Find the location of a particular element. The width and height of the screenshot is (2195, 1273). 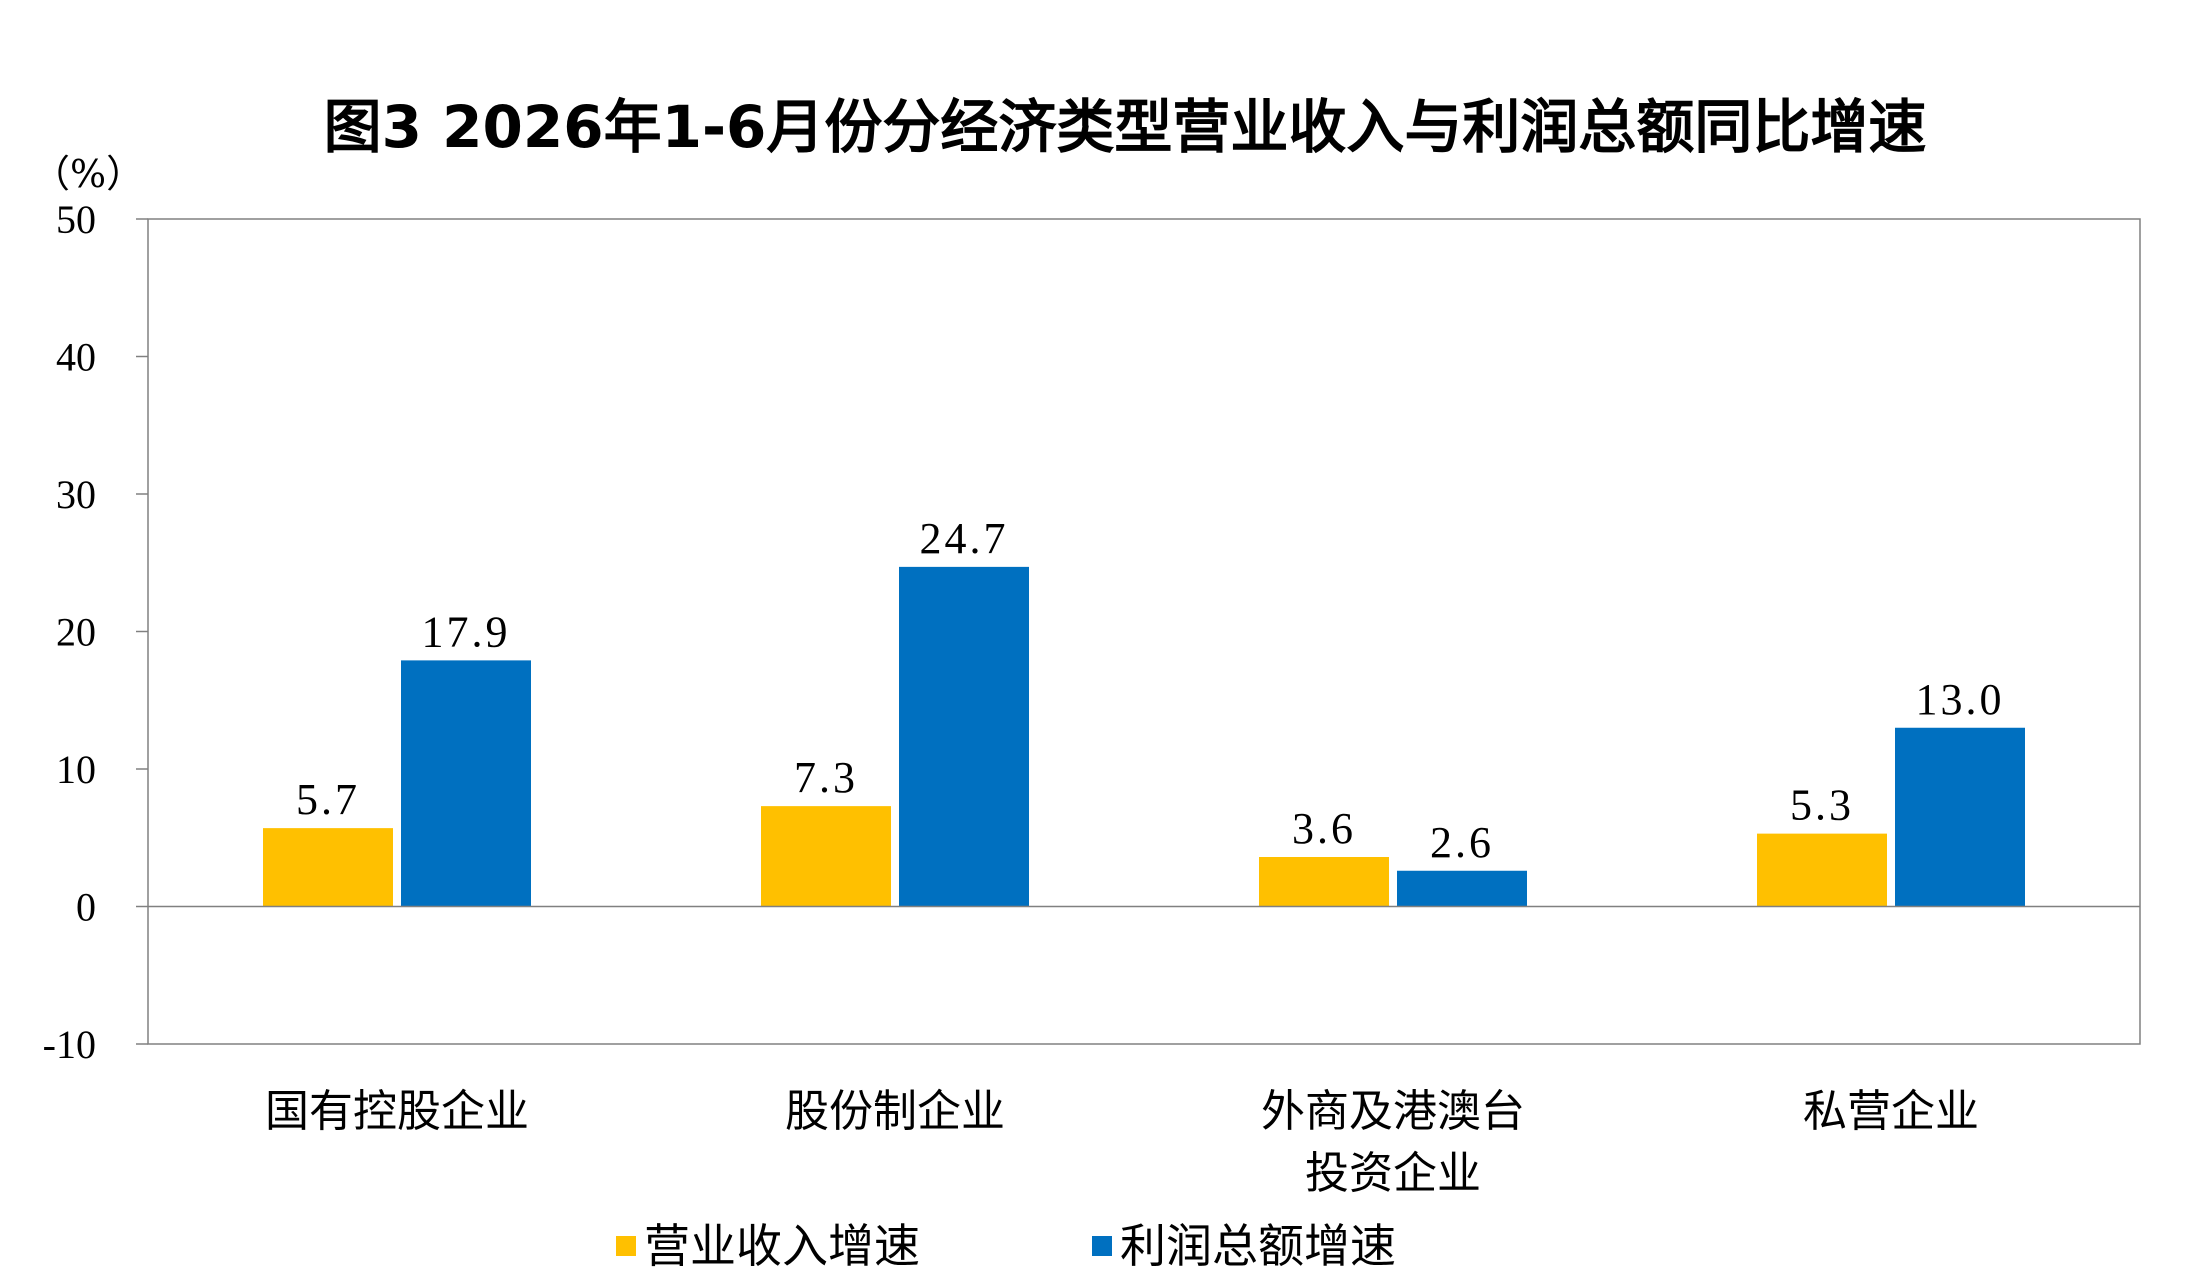

y-axis-unit-label: （%） is located at coordinates (88, 174).